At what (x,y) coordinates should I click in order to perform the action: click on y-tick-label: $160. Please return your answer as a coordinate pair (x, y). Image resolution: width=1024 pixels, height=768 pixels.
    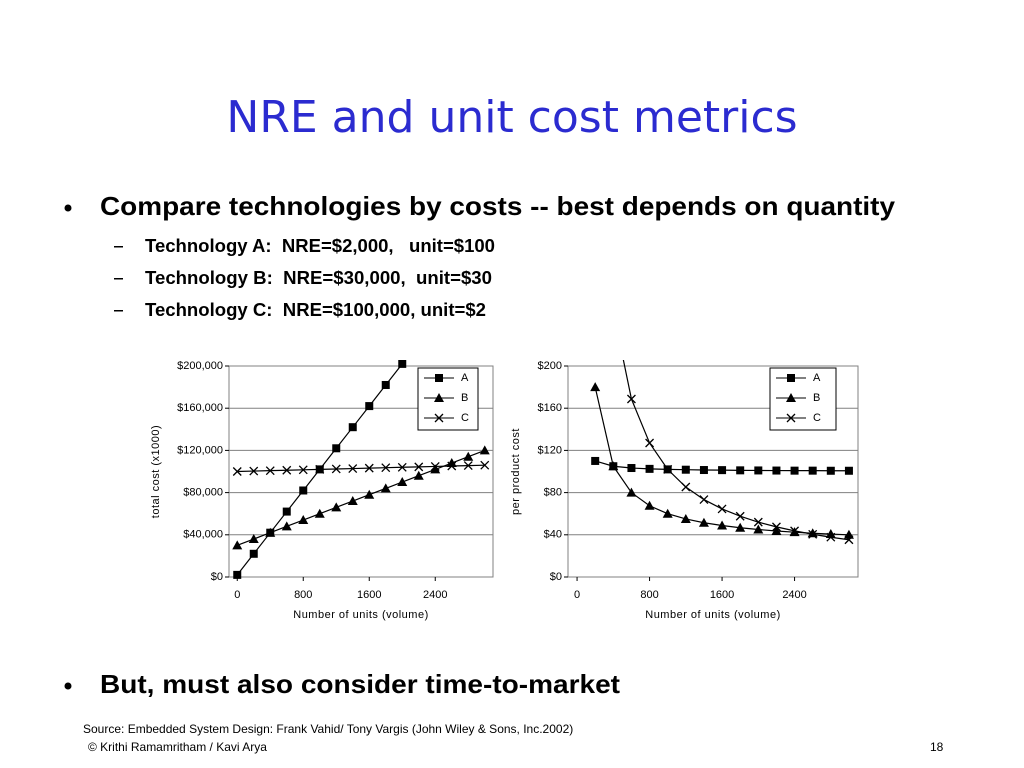
    Looking at the image, I should click on (550, 408).